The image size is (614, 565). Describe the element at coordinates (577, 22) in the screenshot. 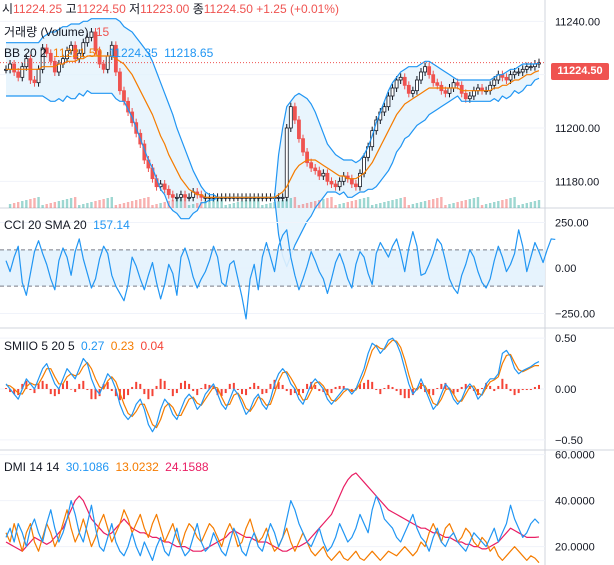

I see `price-tick-label: 11240.00` at that location.